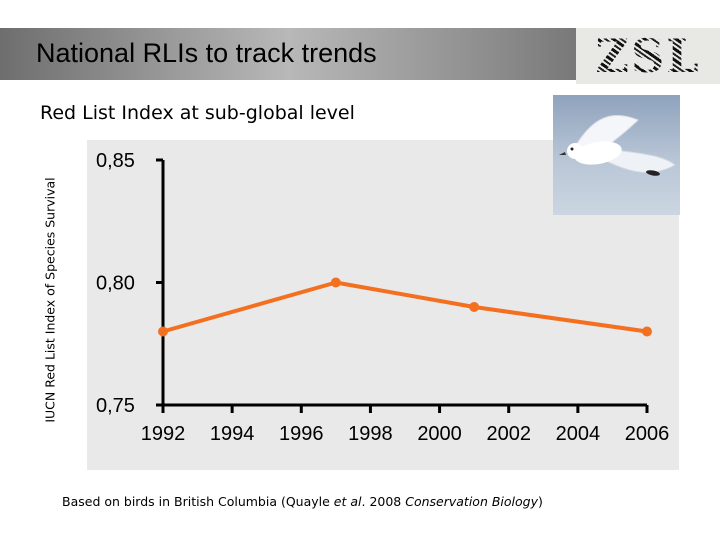 This screenshot has height=540, width=720. I want to click on zsl-logo: ZSL, so click(648, 56).